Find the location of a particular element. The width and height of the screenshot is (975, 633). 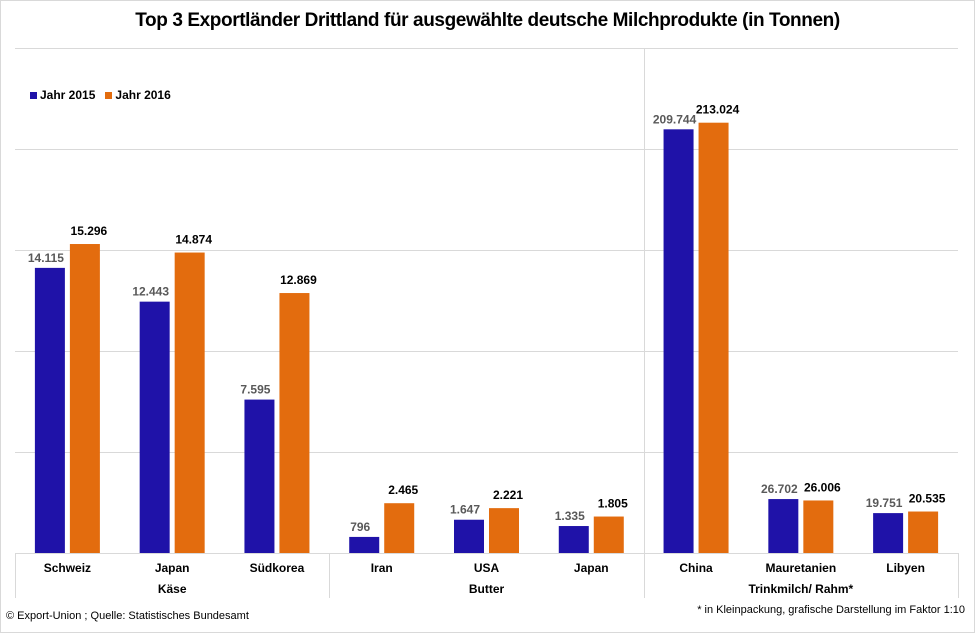

legend-label-2015: Jahr 2015 is located at coordinates (68, 95).